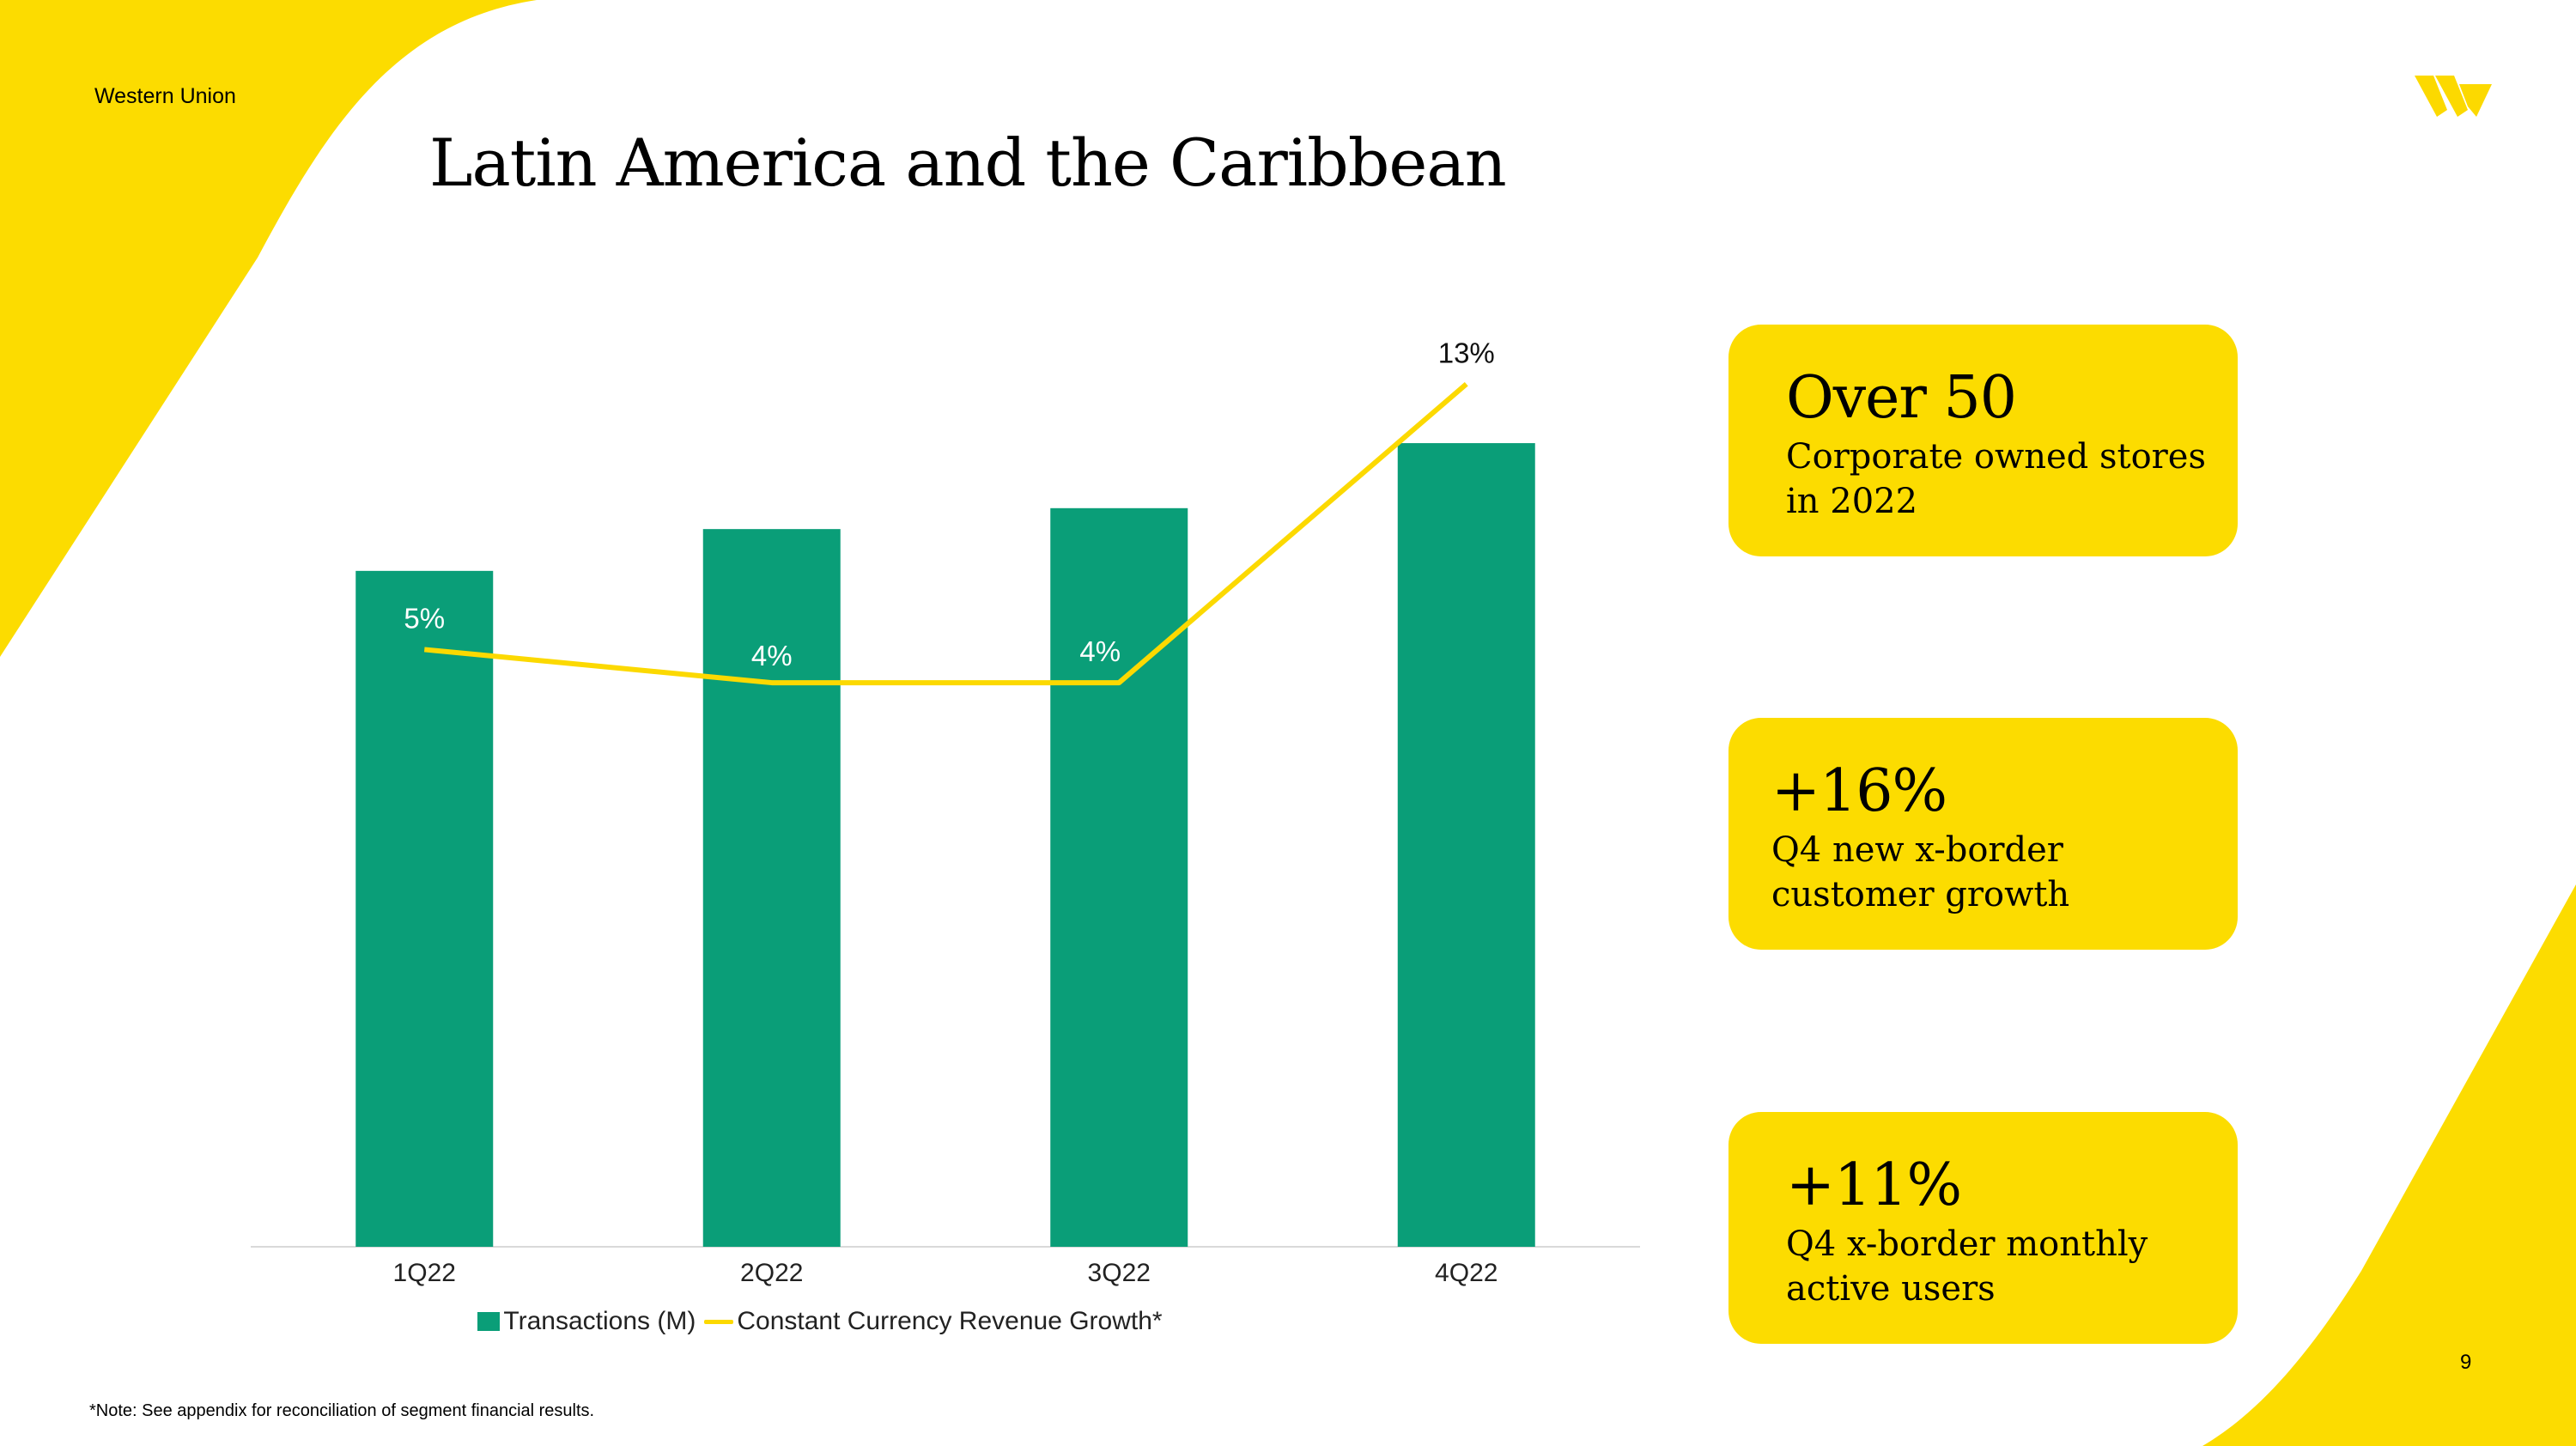 This screenshot has width=2576, height=1446. I want to click on data-label-growth: 5%, so click(424, 618).